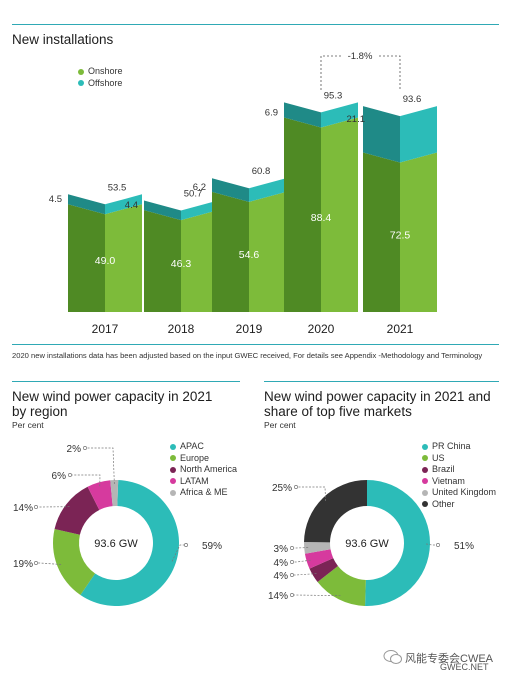 Image resolution: width=524 pixels, height=680 pixels. What do you see at coordinates (199, 187) in the screenshot?
I see `offshore-value-2019: 6.2` at bounding box center [199, 187].